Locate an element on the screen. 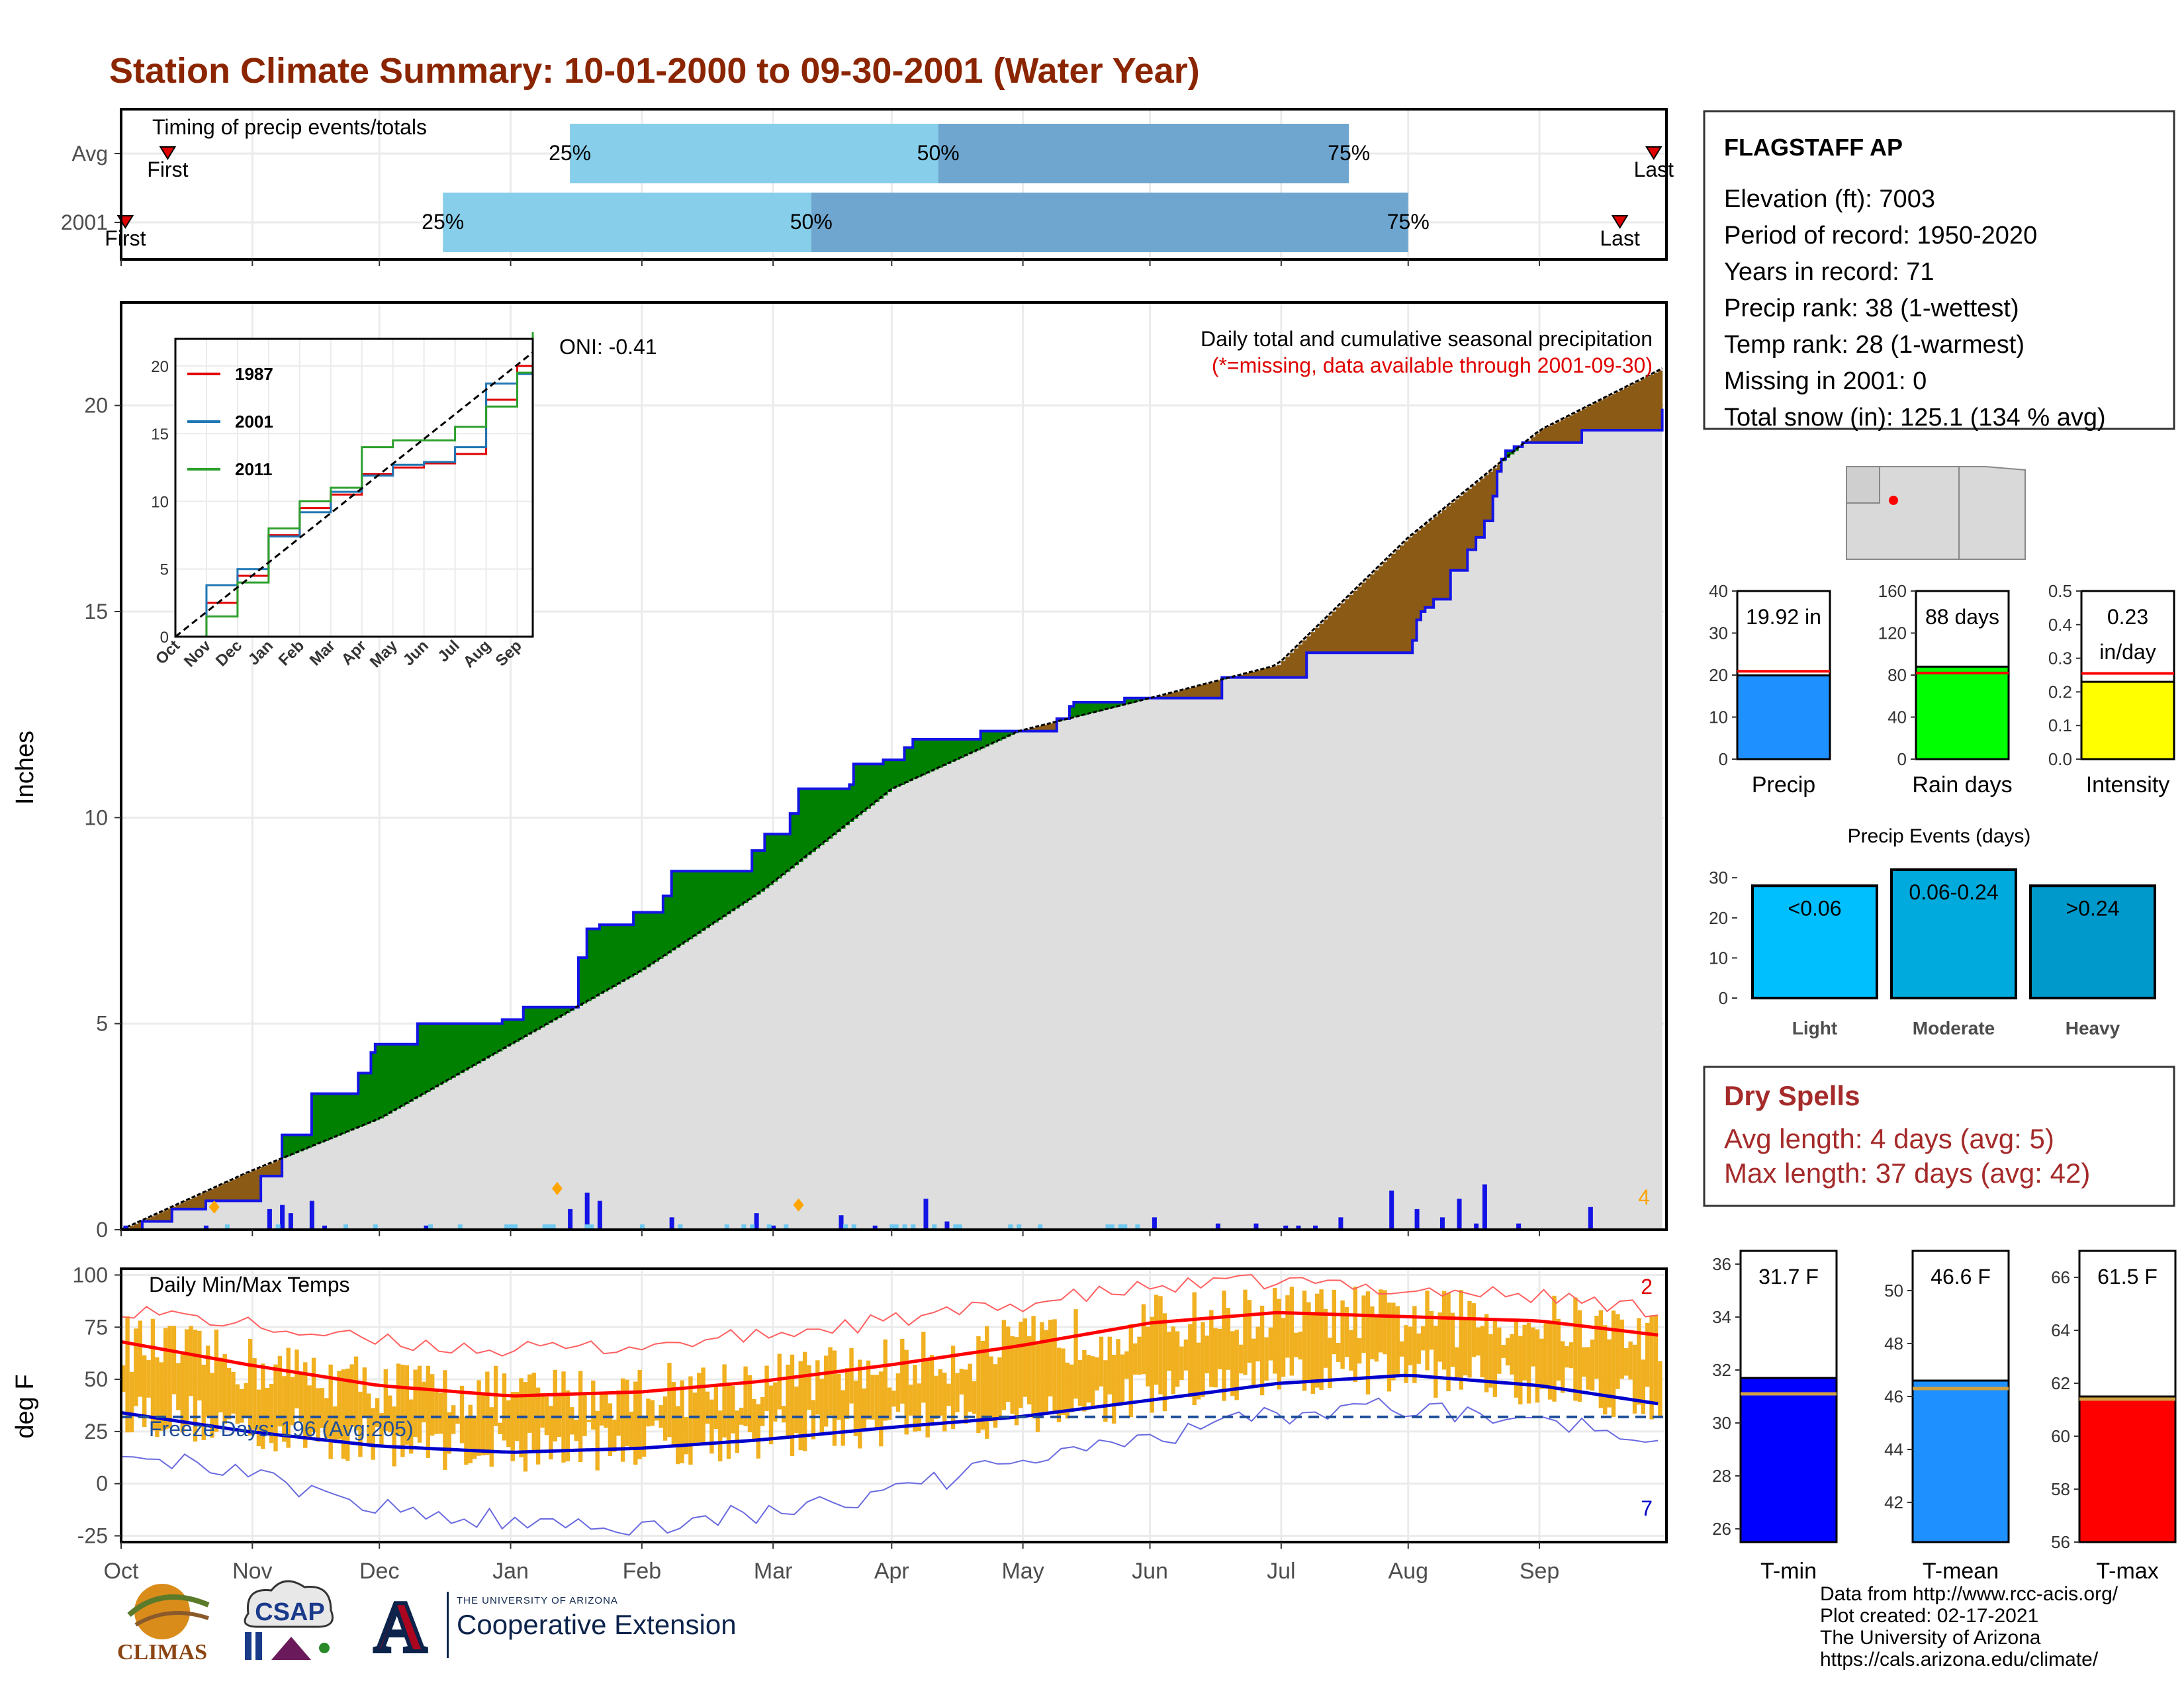 The width and height of the screenshot is (2184, 1691). temp-bar-tick-label: 50 is located at coordinates (1894, 1291).